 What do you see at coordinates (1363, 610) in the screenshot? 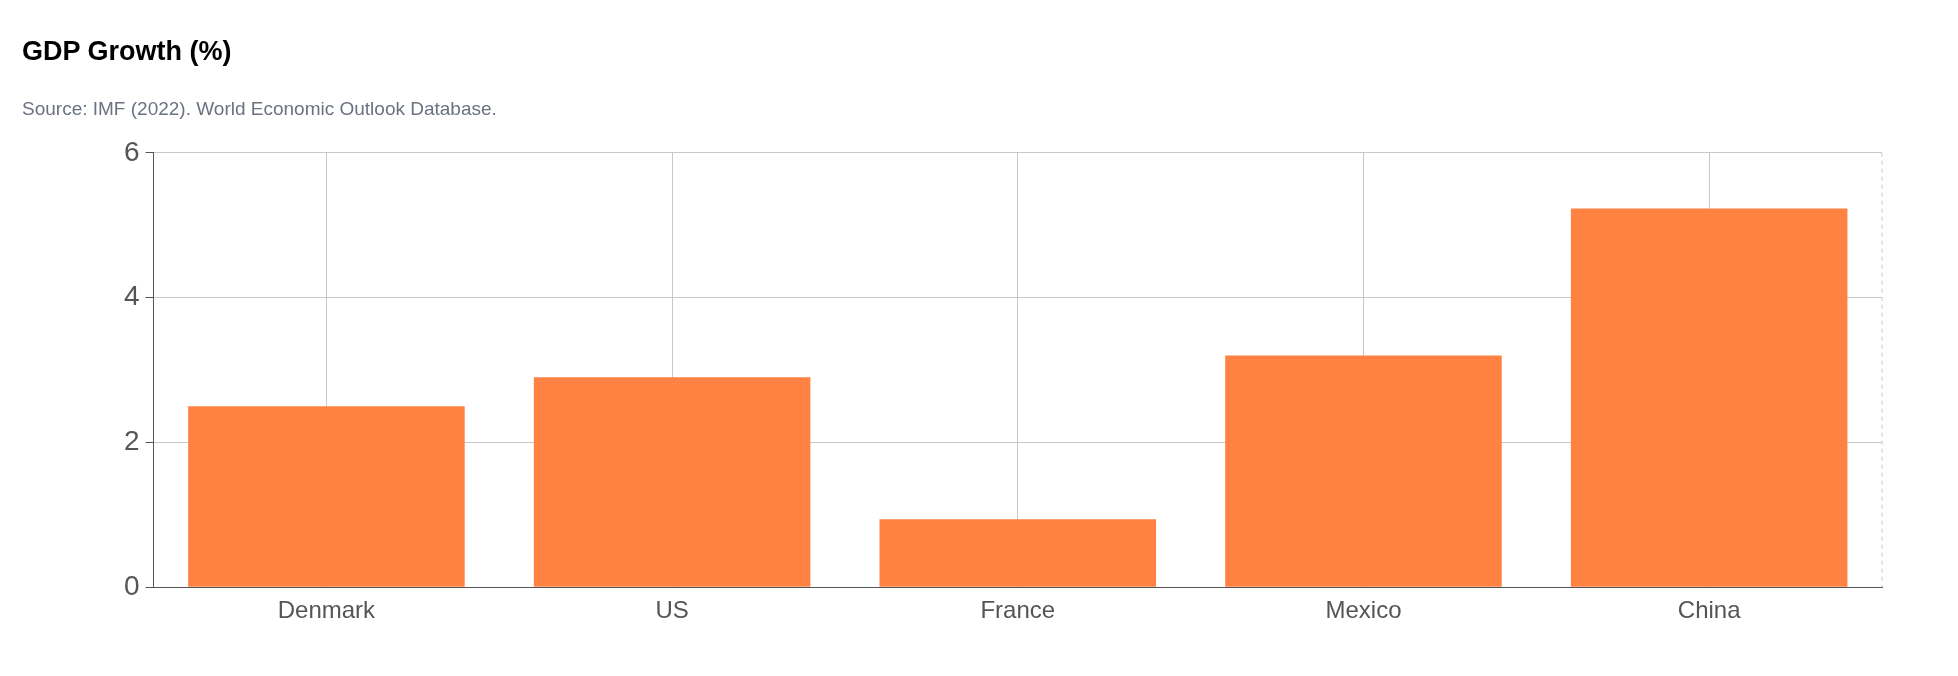
I see `x-tick-label: Mexico` at bounding box center [1363, 610].